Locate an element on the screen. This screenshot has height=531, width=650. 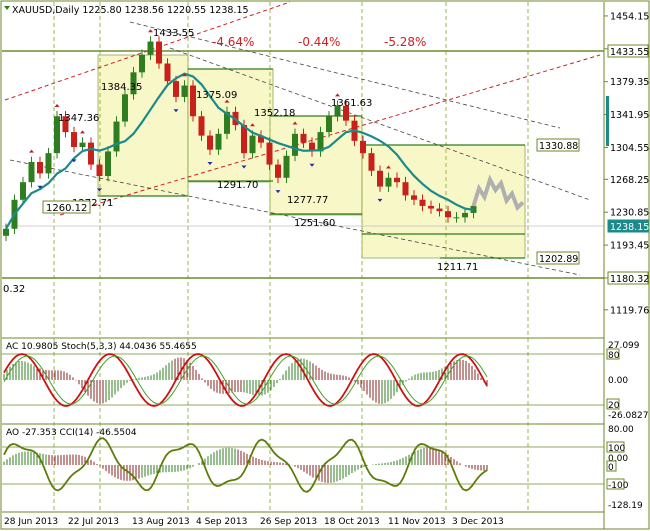
p3-axis-1: 80.00 is located at coordinates (621, 430).